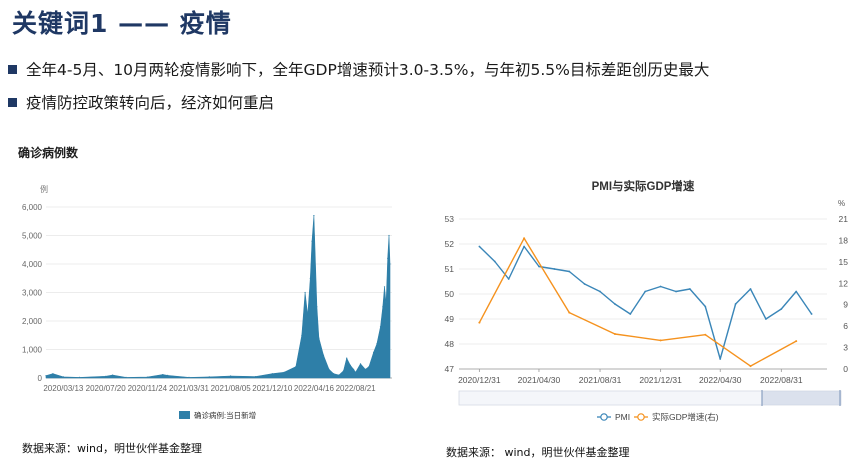 This screenshot has width=864, height=466. Describe the element at coordinates (63, 388) in the screenshot. I see `x-tick-label: 2020/03/13` at that location.